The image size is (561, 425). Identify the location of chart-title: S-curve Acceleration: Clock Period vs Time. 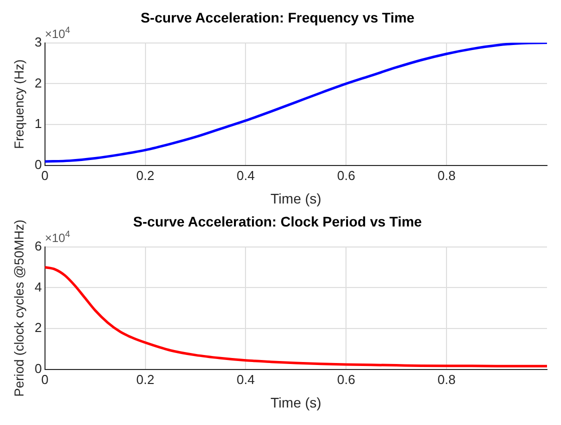
(277, 221).